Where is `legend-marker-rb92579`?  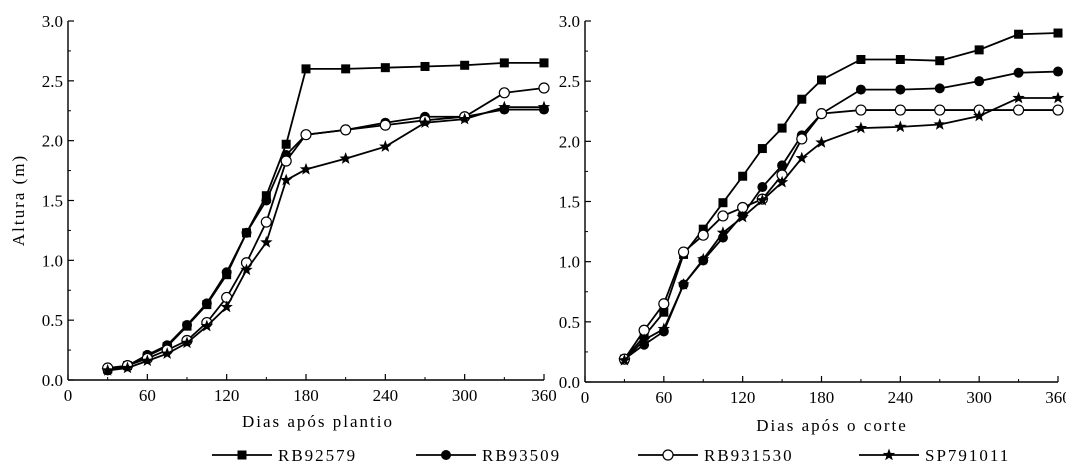
legend-marker-rb92579 is located at coordinates (242, 455).